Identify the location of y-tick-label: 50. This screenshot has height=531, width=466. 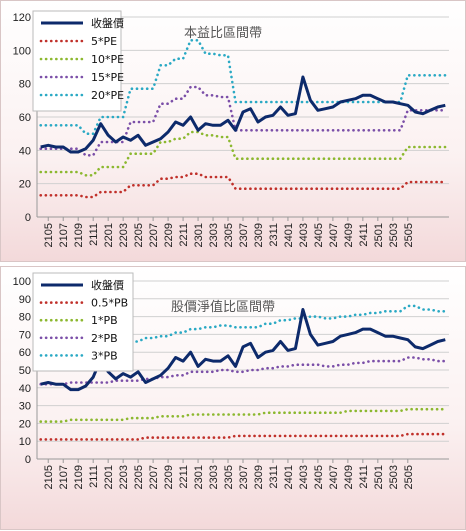
(25, 371).